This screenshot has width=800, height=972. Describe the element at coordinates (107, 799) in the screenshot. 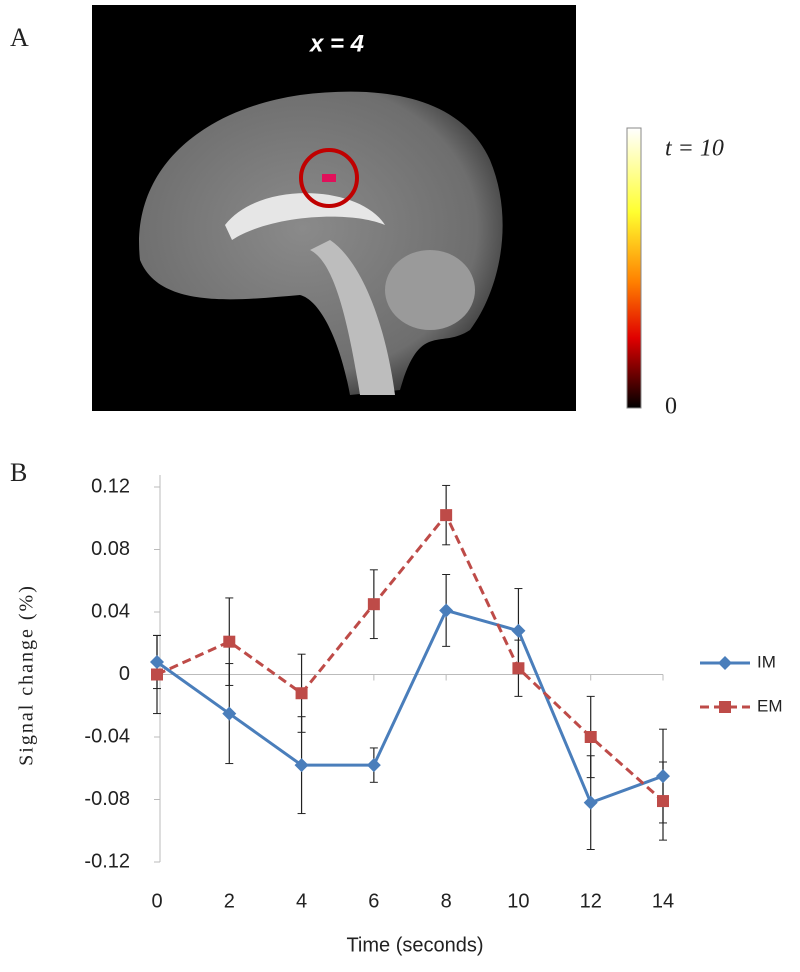

I see `y-tick-label: -0.08` at that location.